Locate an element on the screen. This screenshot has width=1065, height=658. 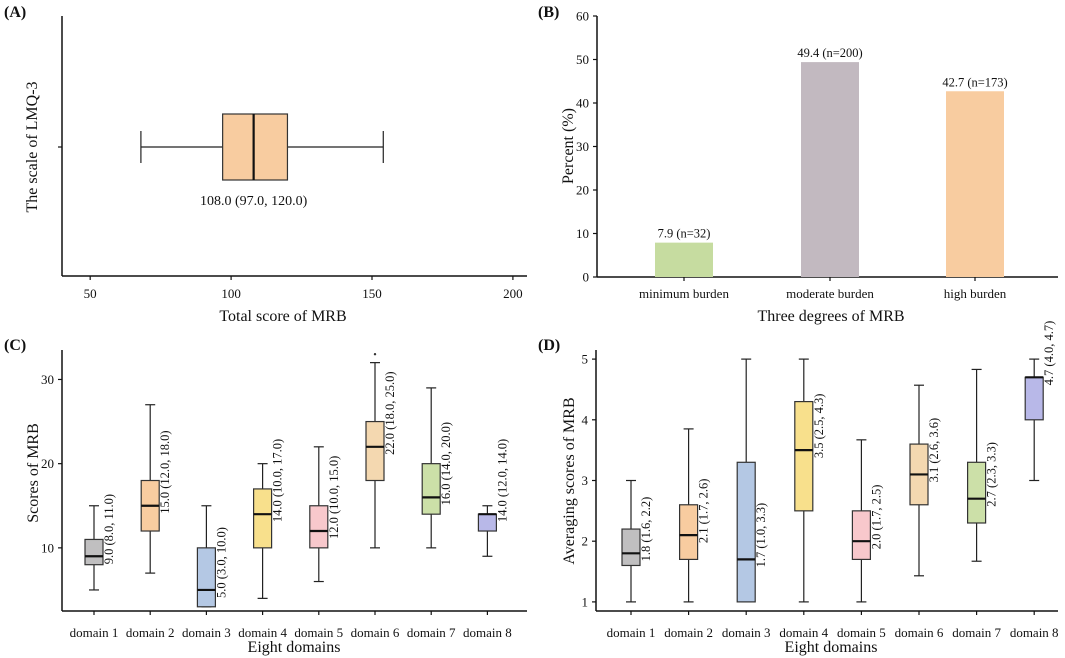
panel-c-ylabel: Scores of MRB is located at coordinates (33, 473).